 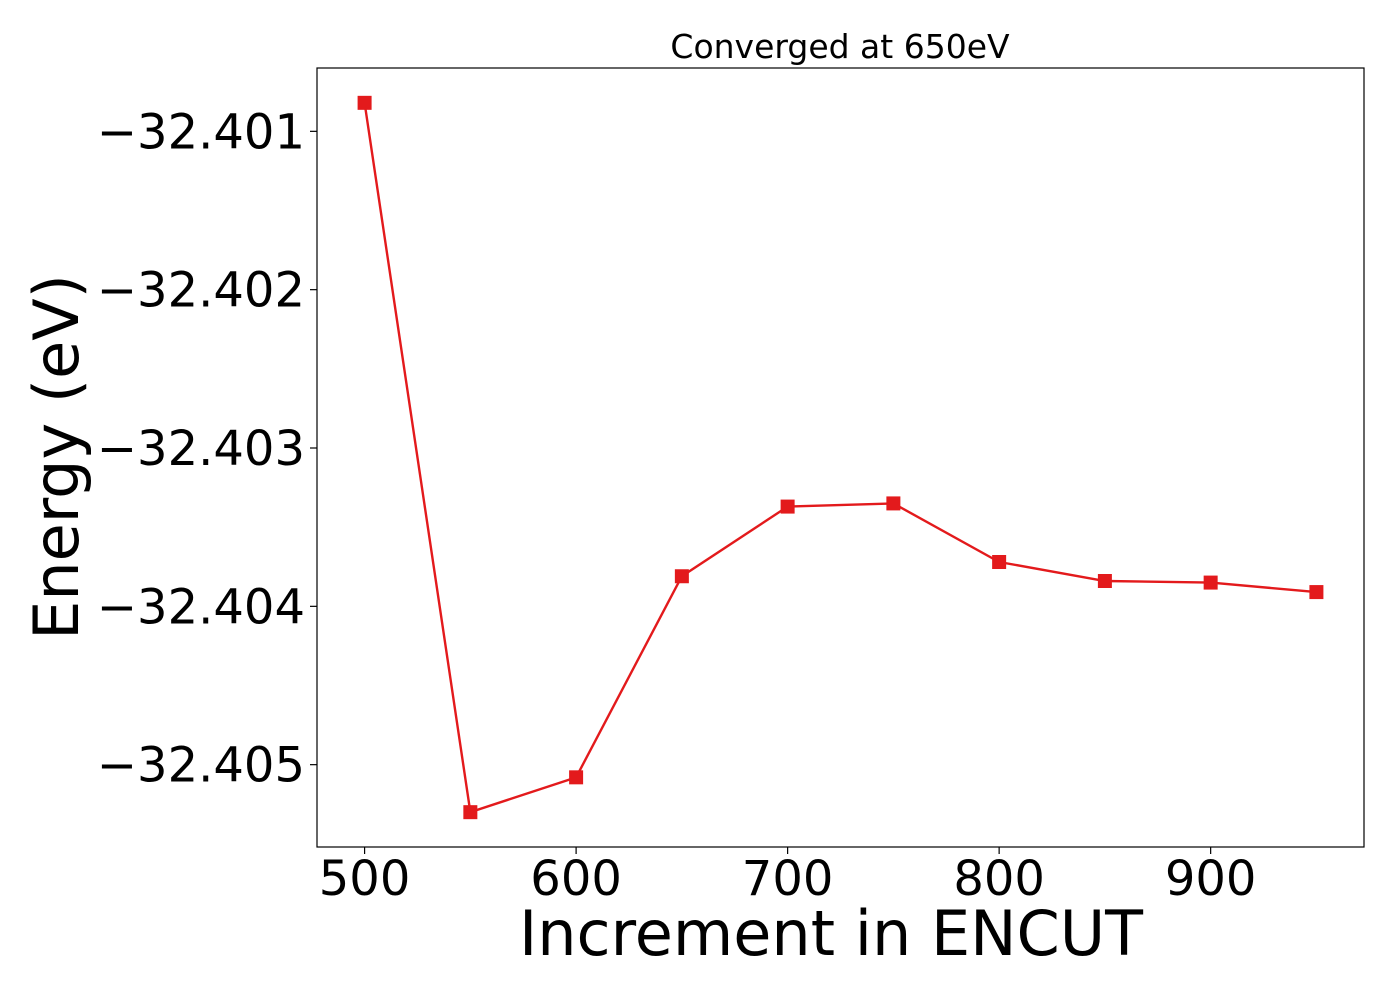 I want to click on y-tick-label: −32.405, so click(x=201, y=766).